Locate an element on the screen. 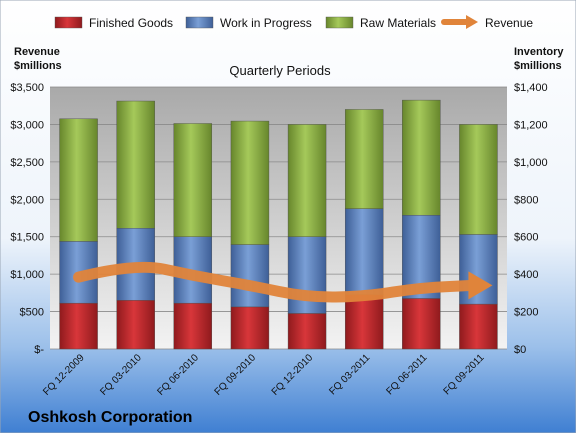 The image size is (576, 433). right-tick-label: $400 is located at coordinates (526, 275).